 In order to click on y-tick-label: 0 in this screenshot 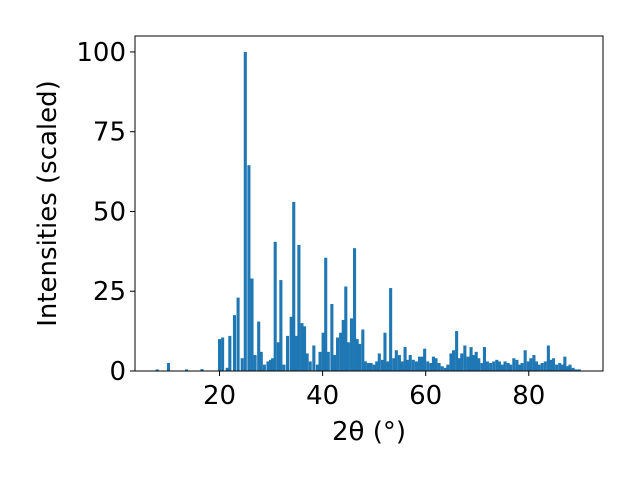, I will do `click(117, 372)`.